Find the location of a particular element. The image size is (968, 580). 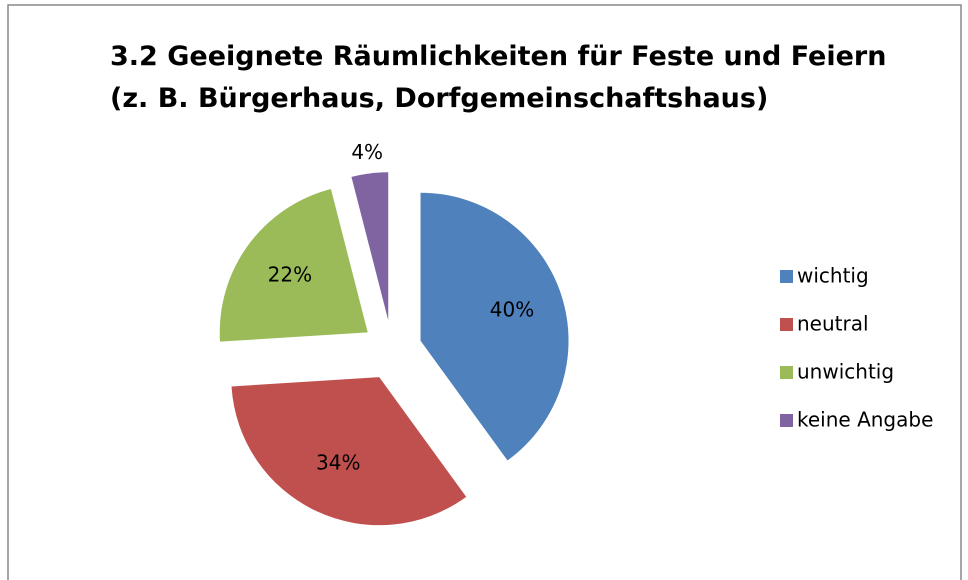

legend-label: unwichtig is located at coordinates (845, 372).